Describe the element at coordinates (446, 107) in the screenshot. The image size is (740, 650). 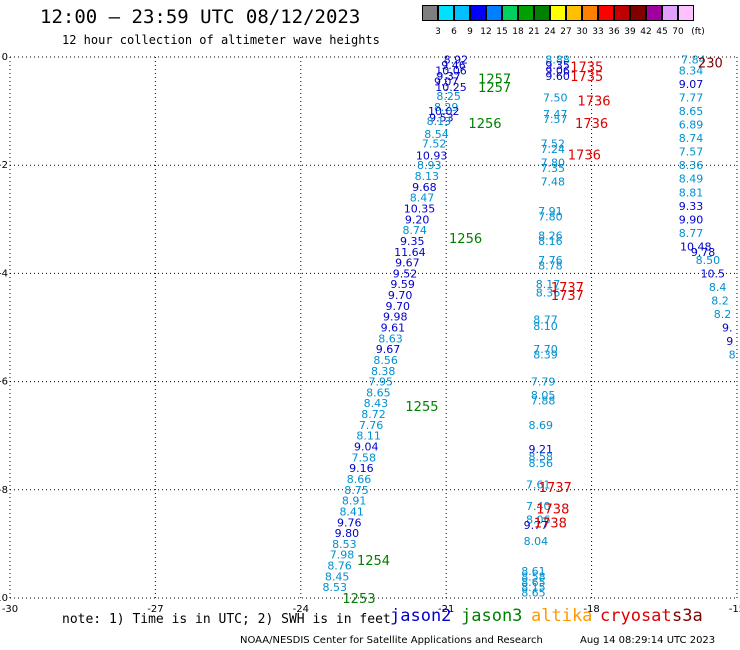
I see `wave-height-label: 8.29` at that location.